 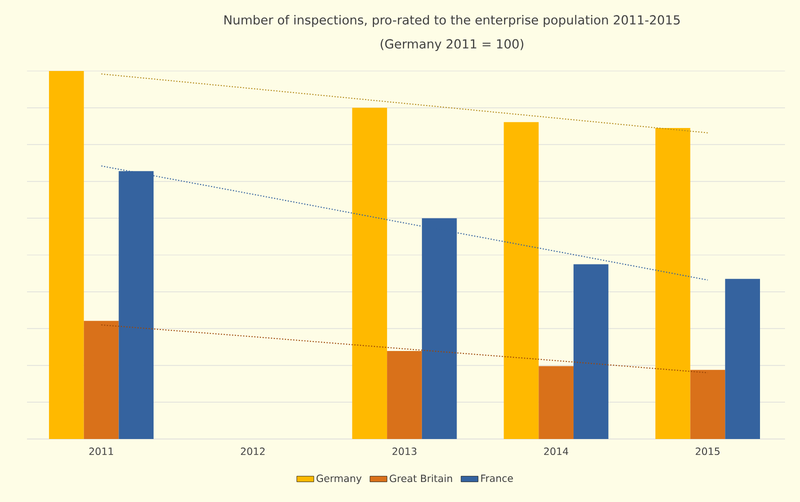 I want to click on x-tick-label: 2012, so click(x=252, y=451).